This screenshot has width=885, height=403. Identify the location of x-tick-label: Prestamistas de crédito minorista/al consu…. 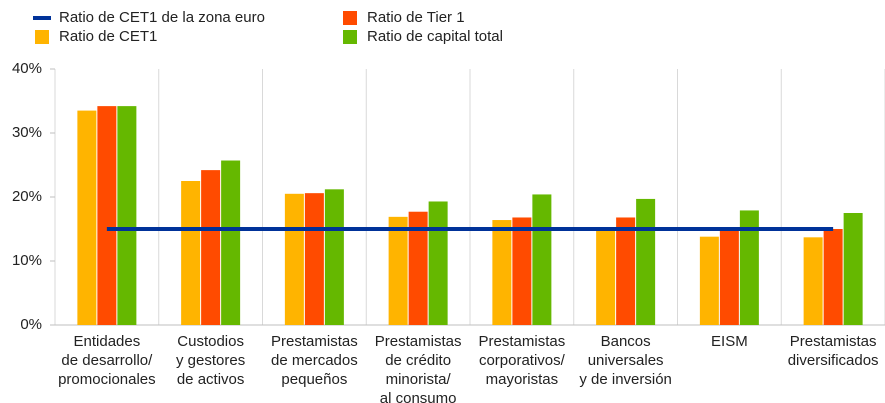
(418, 368).